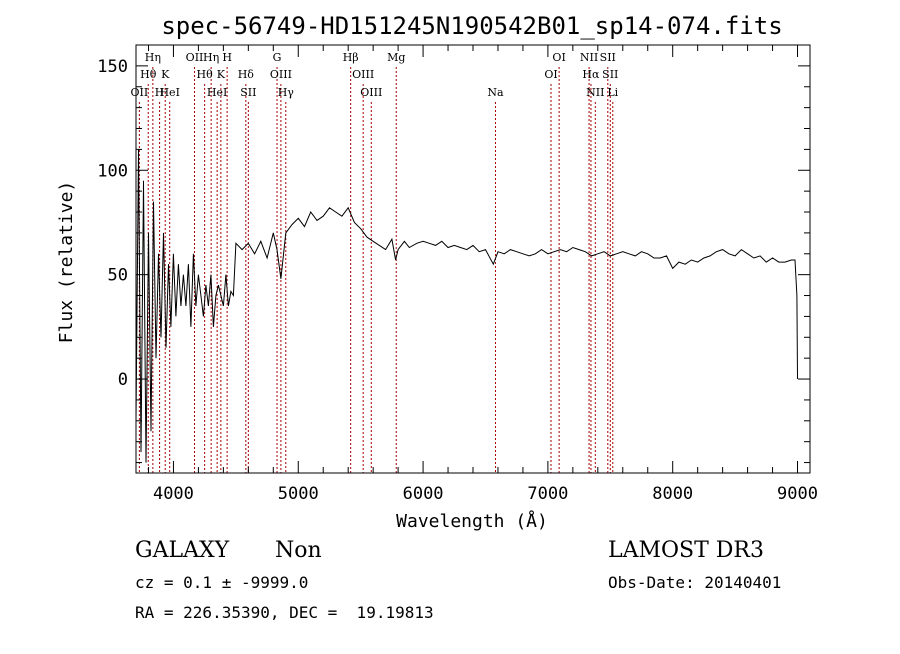  Describe the element at coordinates (248, 92) in the screenshot. I see `line-label-15: SII` at that location.